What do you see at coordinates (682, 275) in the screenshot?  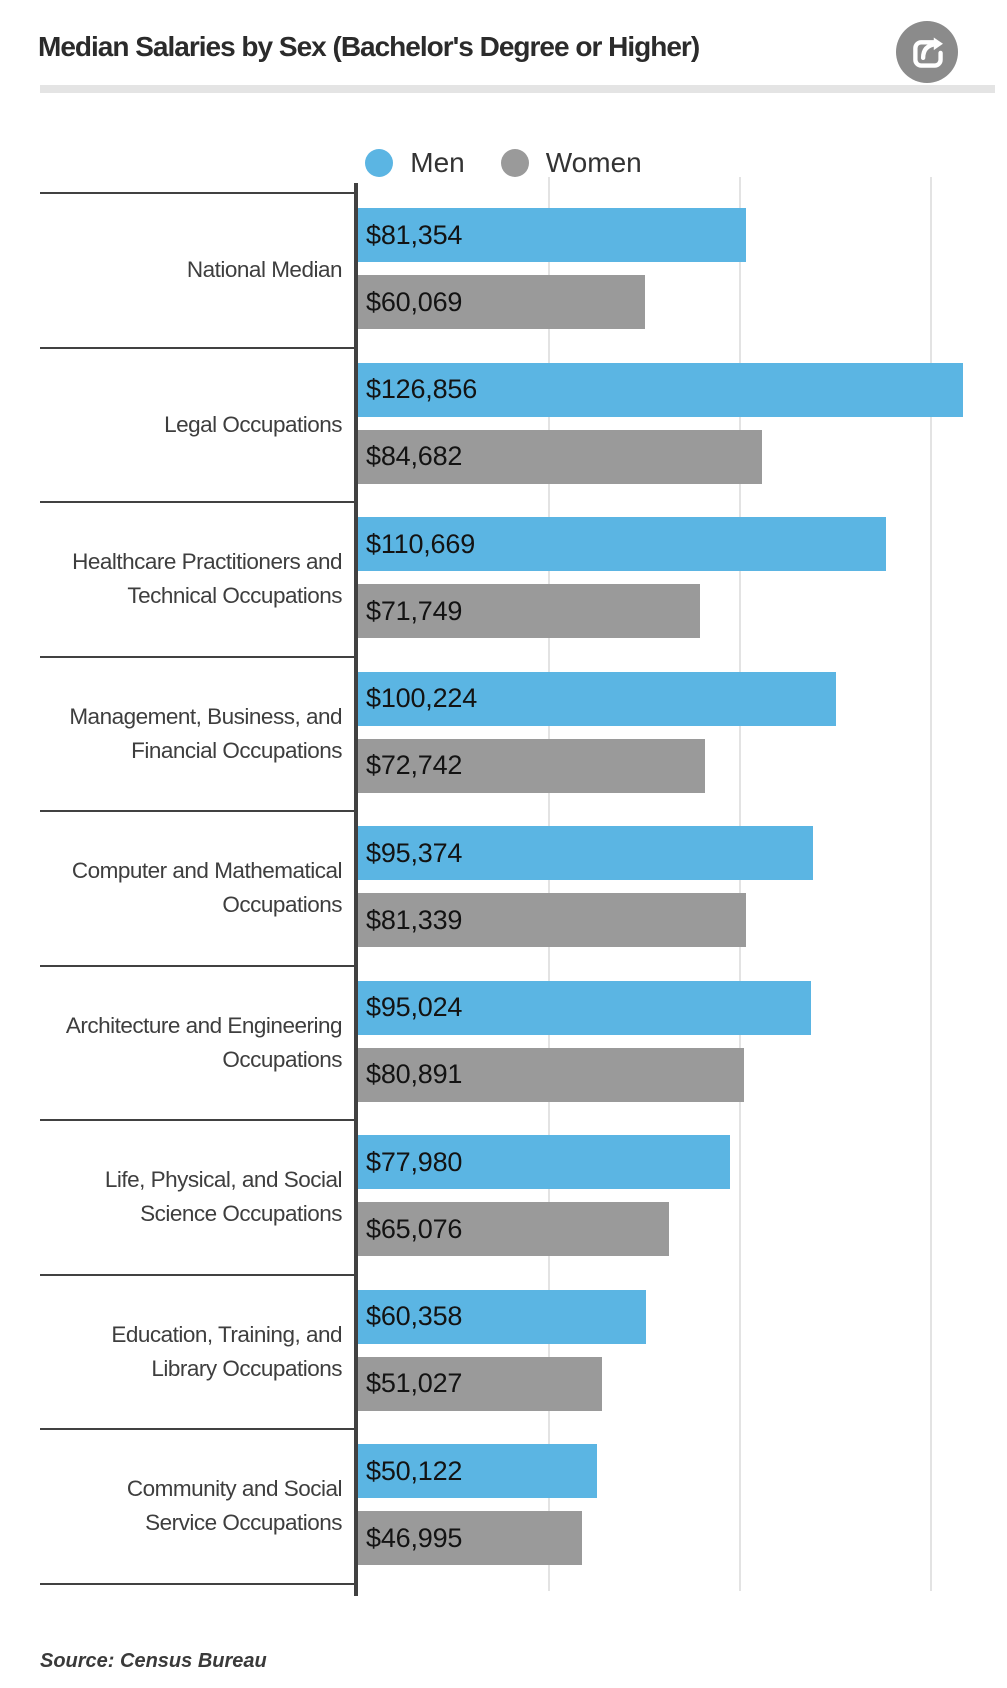 I see `bars-group: $81,354 $60,069` at bounding box center [682, 275].